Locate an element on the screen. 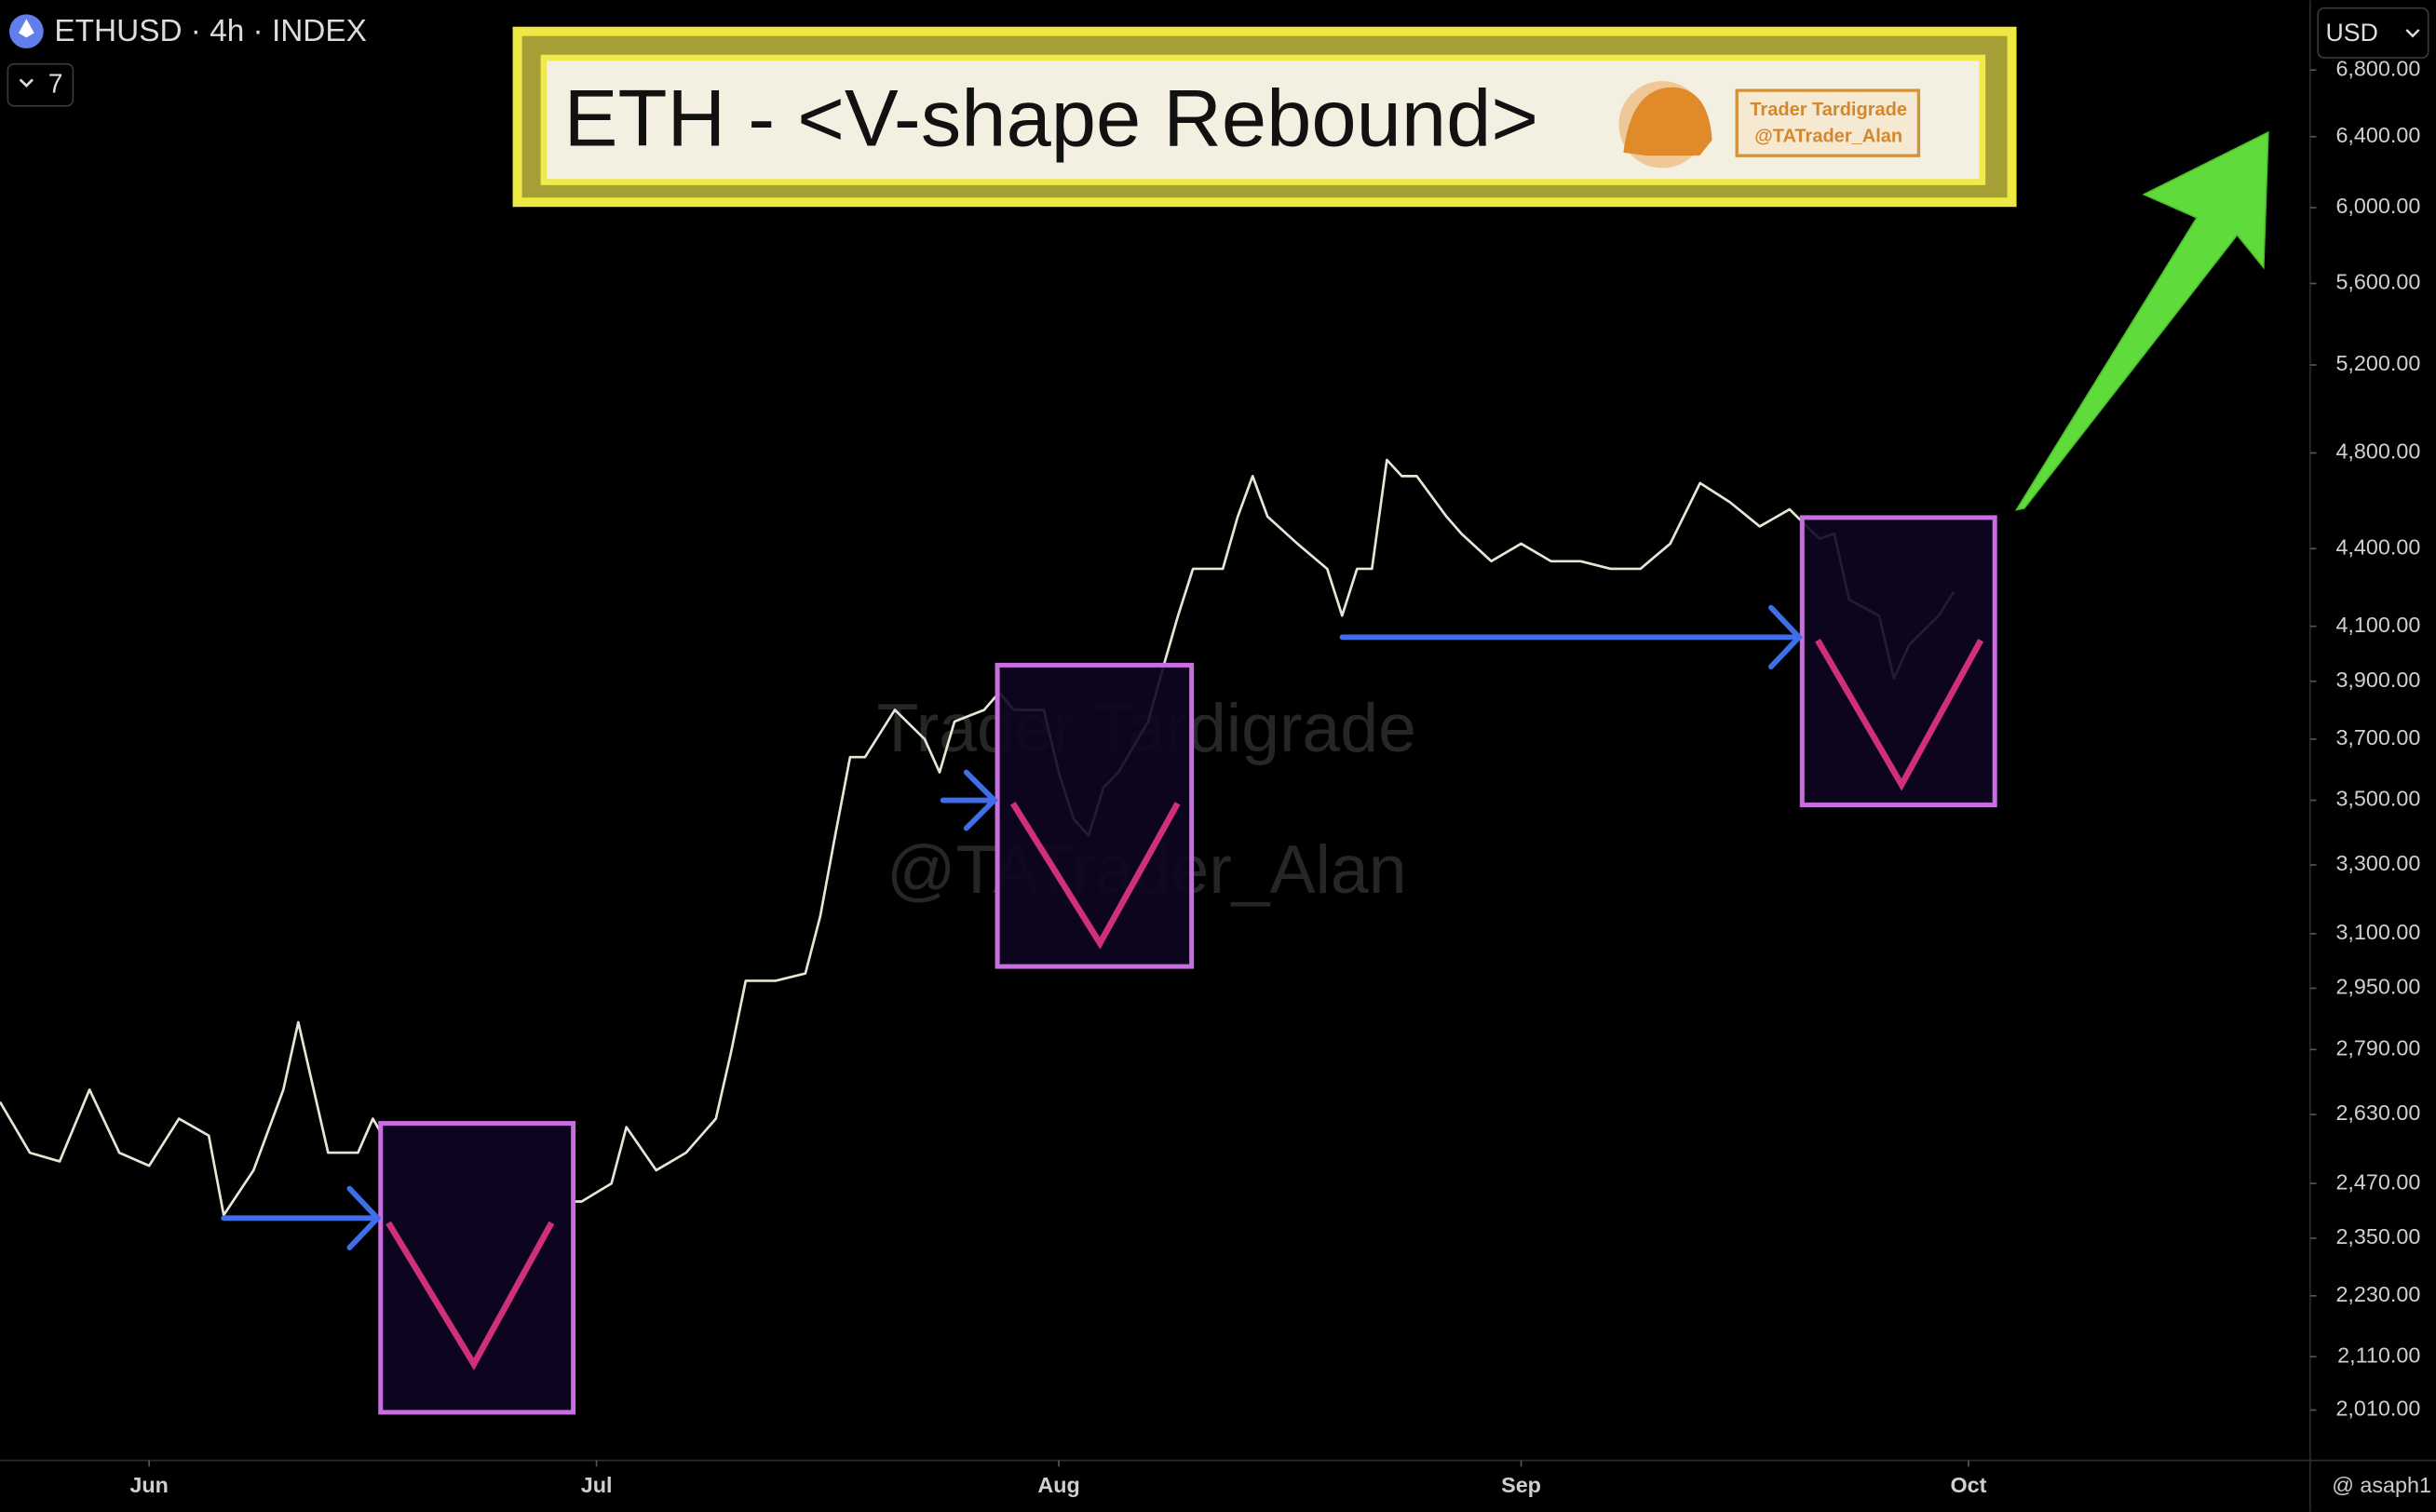 Image resolution: width=2436 pixels, height=1512 pixels. badge-text: Trader Tardigrade is located at coordinates (1828, 110).